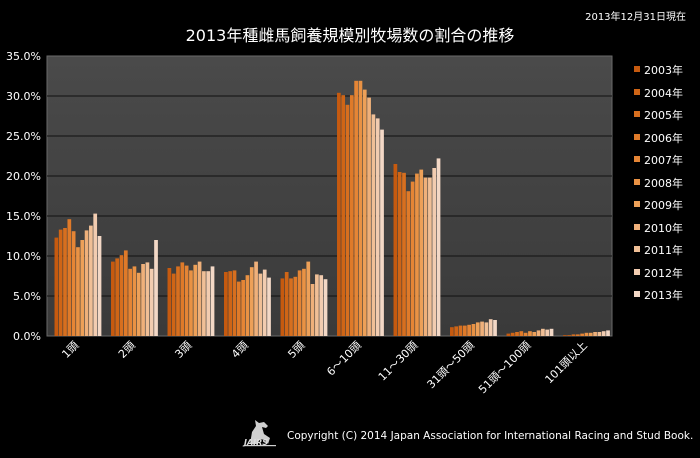 The image size is (700, 458). I want to click on legend-item: 2011年, so click(667, 253).